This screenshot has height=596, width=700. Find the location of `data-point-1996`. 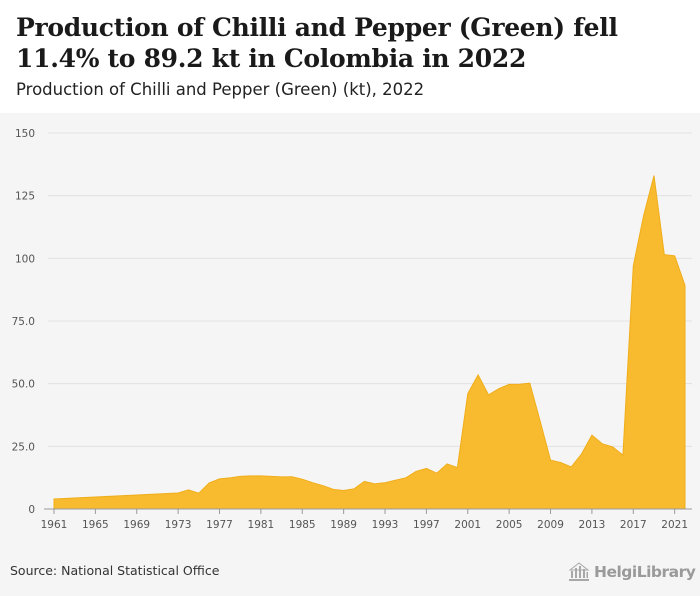

data-point-1996 is located at coordinates (416, 471).